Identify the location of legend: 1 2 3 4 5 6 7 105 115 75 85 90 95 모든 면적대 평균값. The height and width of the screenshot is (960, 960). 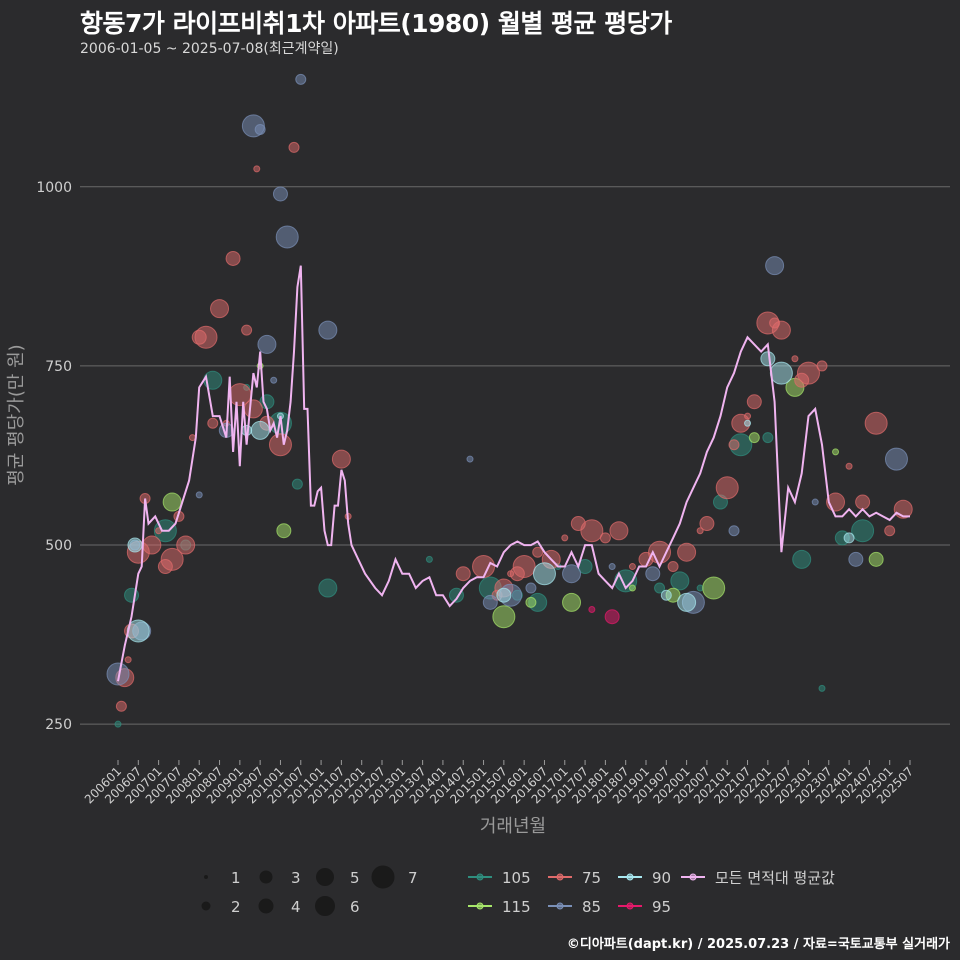
(518, 890).